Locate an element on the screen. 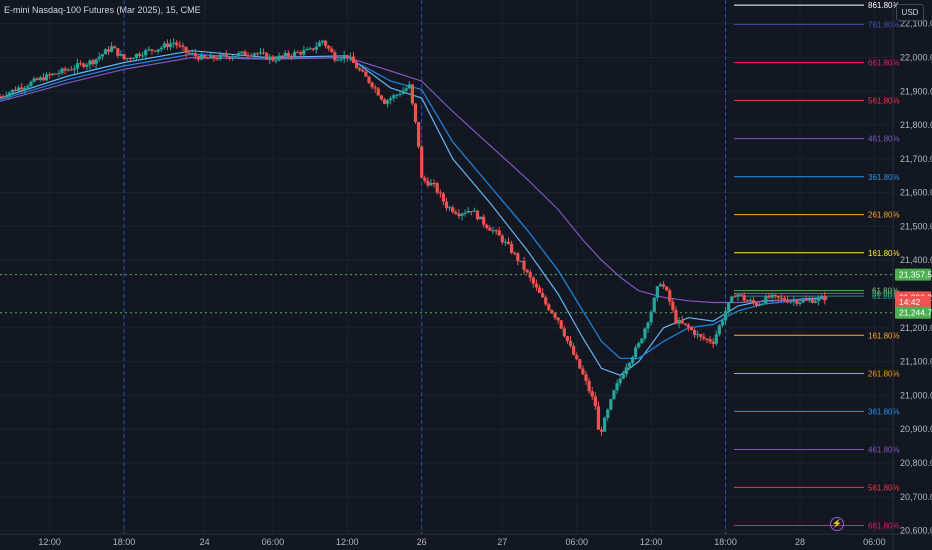  price-marker-label: 21,244.75 is located at coordinates (915, 313).